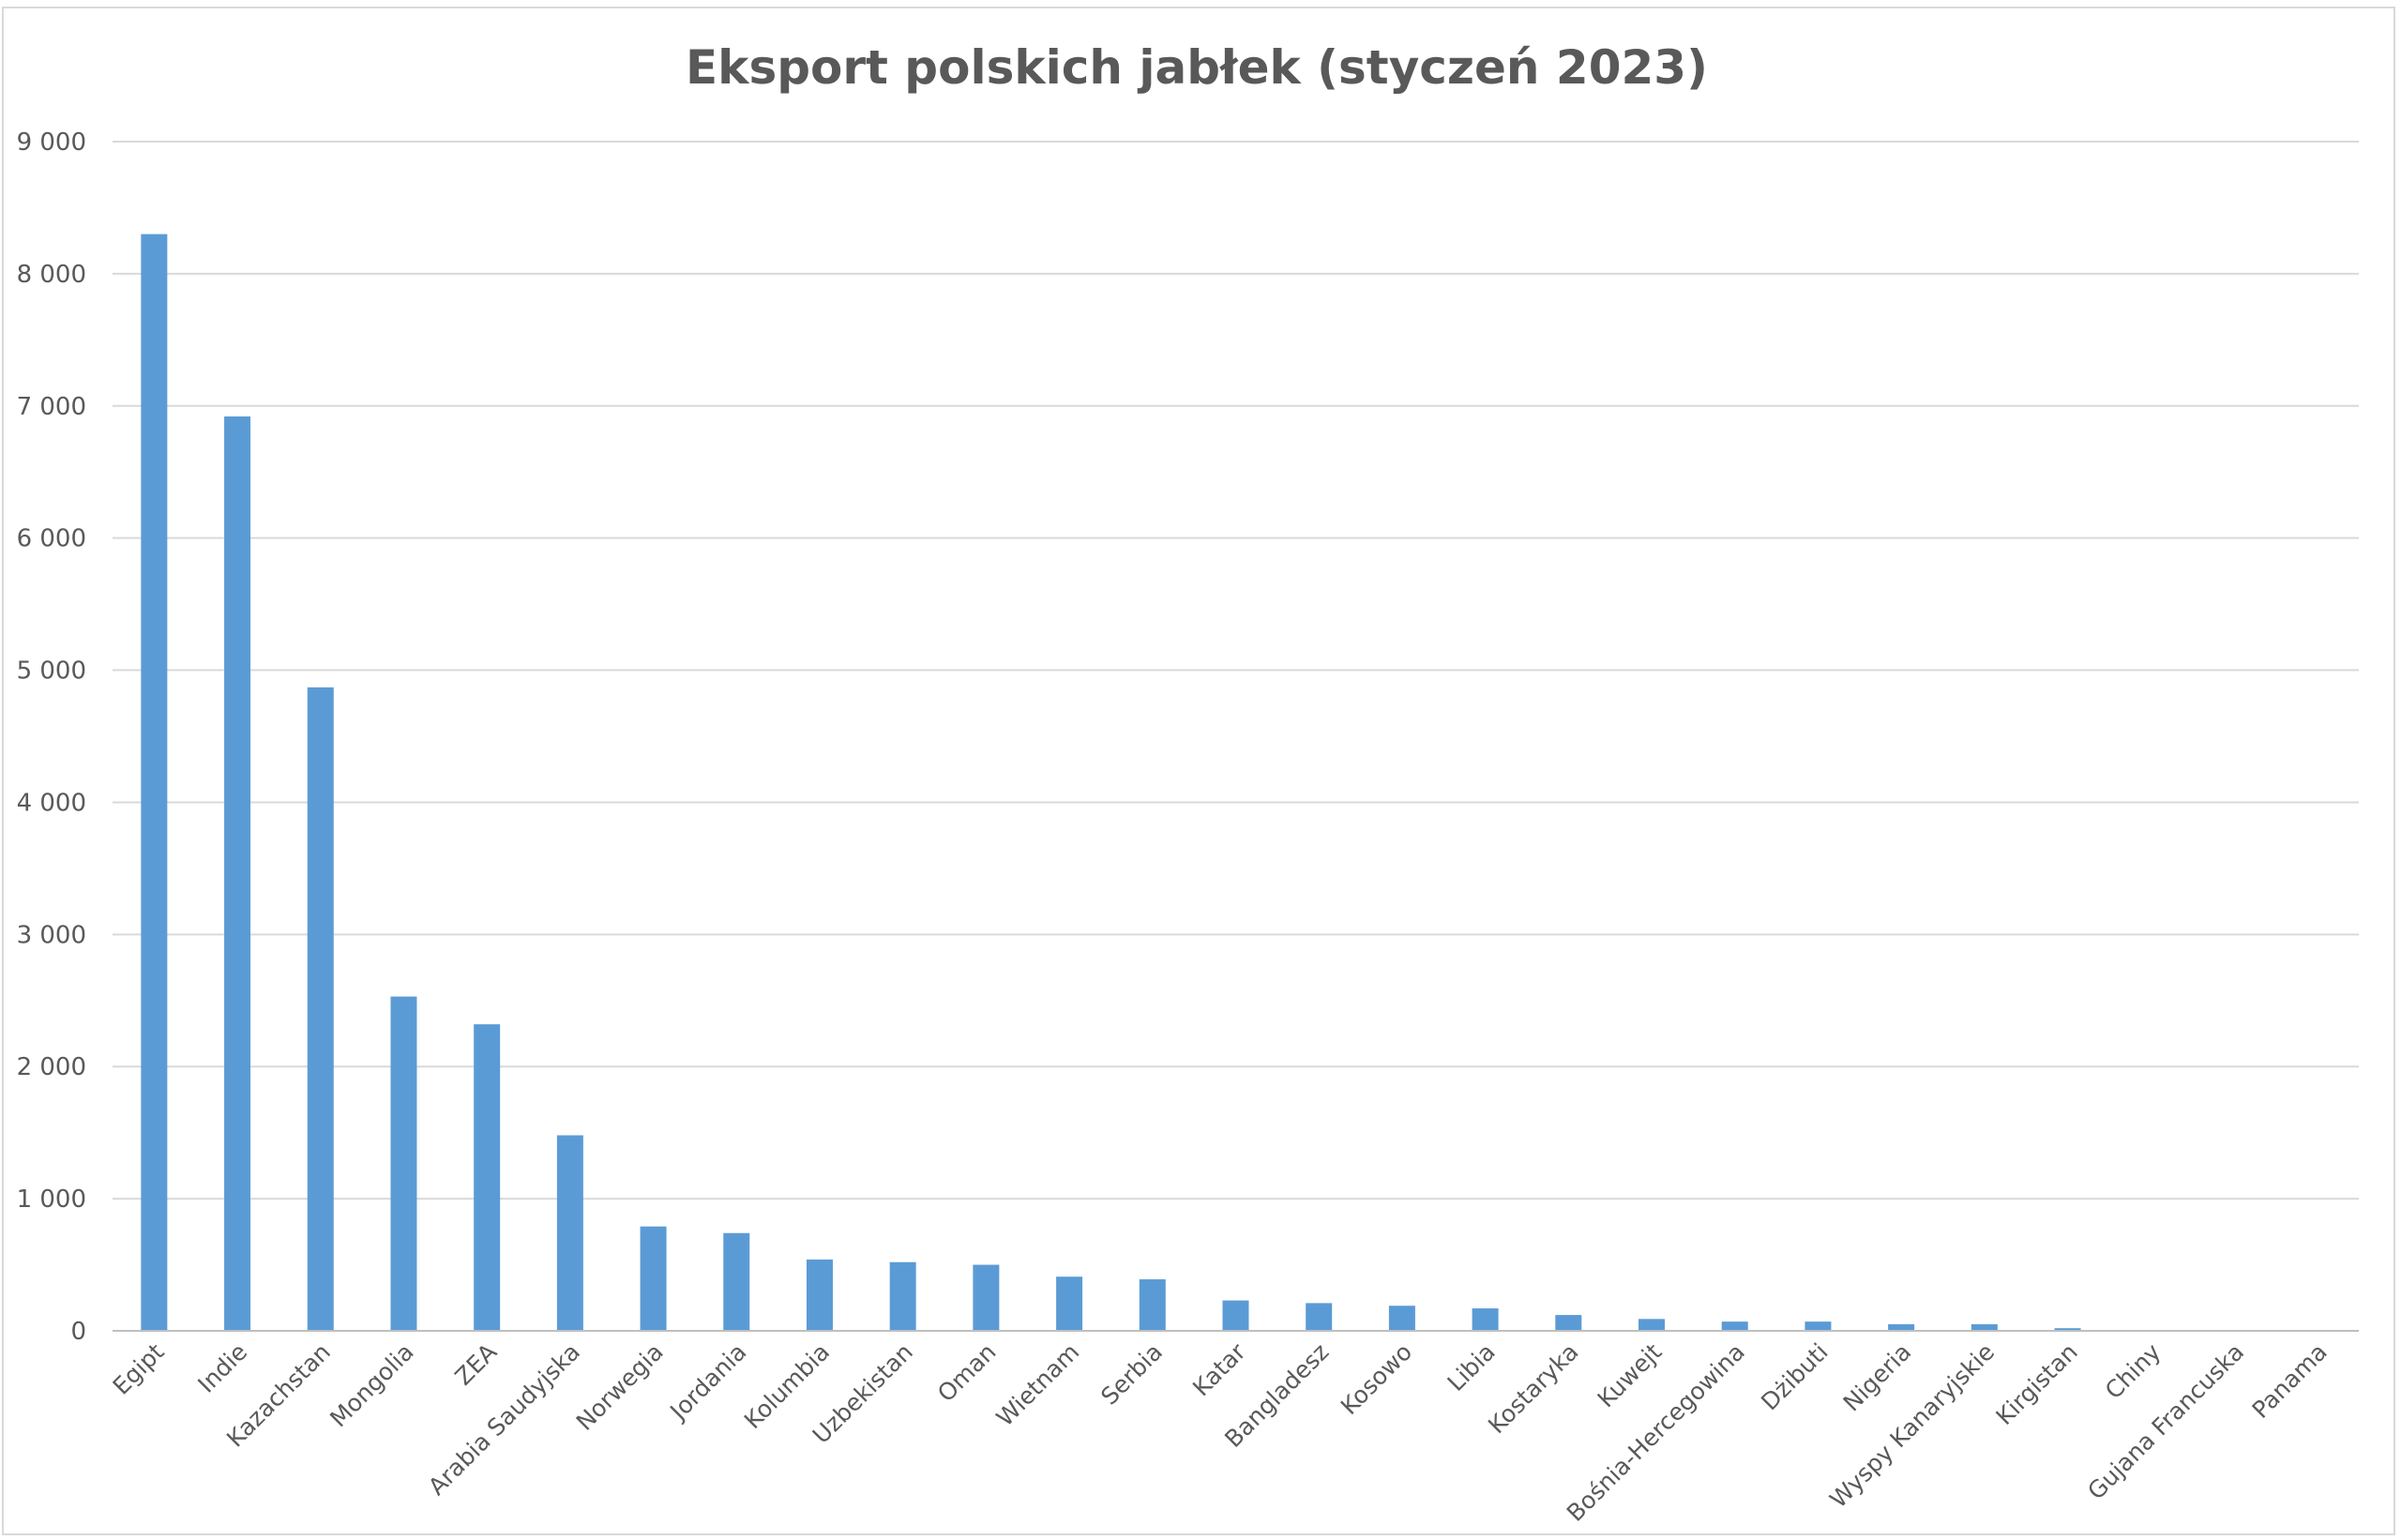  I want to click on x-tick-label: Serbia, so click(1131, 1374).